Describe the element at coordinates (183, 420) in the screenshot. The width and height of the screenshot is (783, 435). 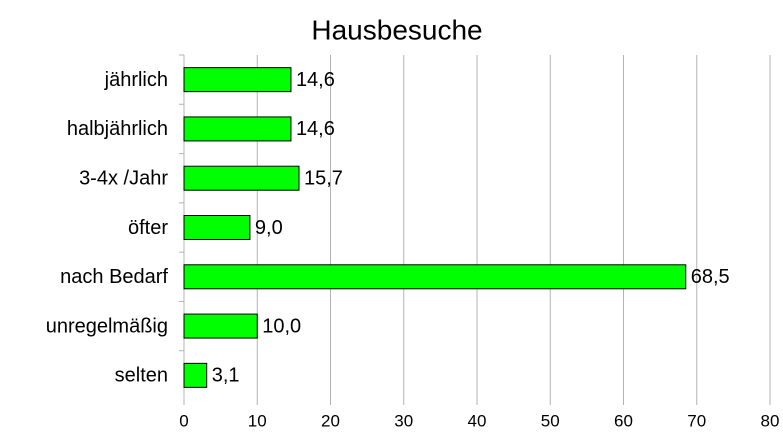
I see `x-tick-label: 0` at that location.